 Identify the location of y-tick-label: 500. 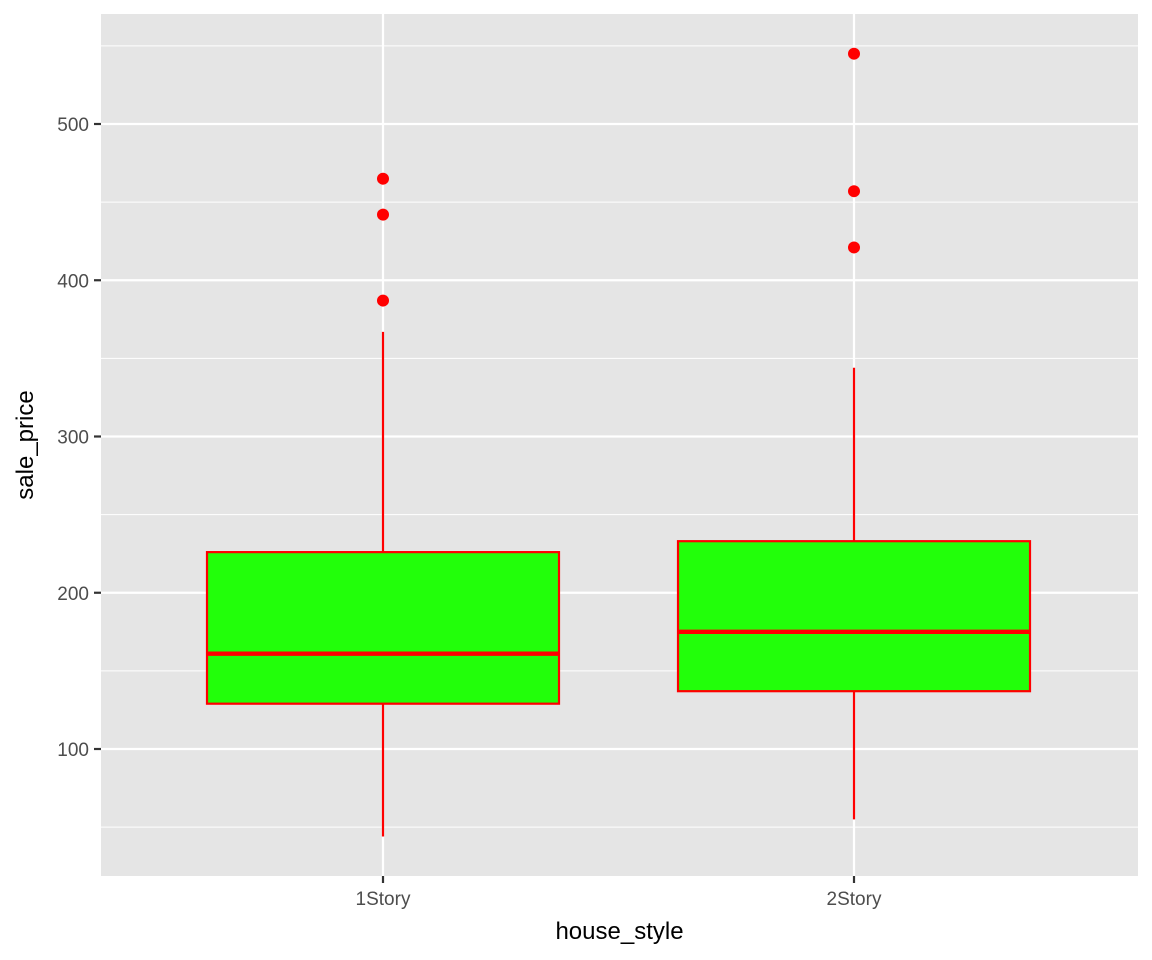
(73, 125).